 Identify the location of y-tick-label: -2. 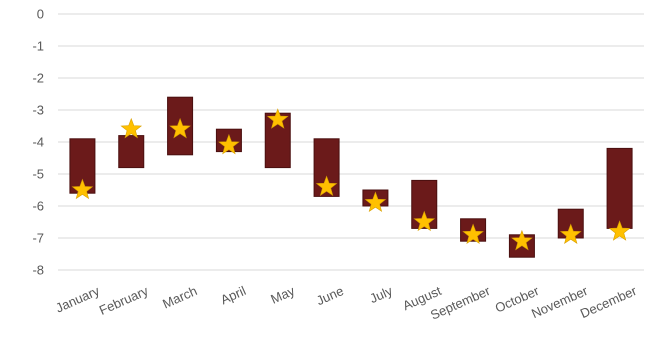
(38, 78).